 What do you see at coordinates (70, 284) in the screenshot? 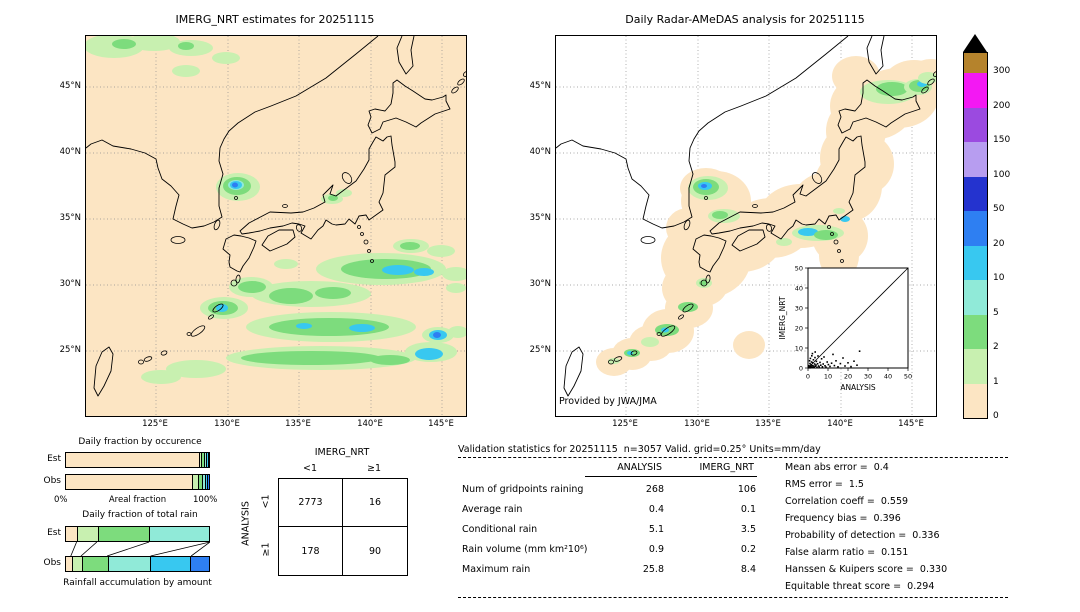
I see `lat-tick-label: 30°N` at bounding box center [70, 284].